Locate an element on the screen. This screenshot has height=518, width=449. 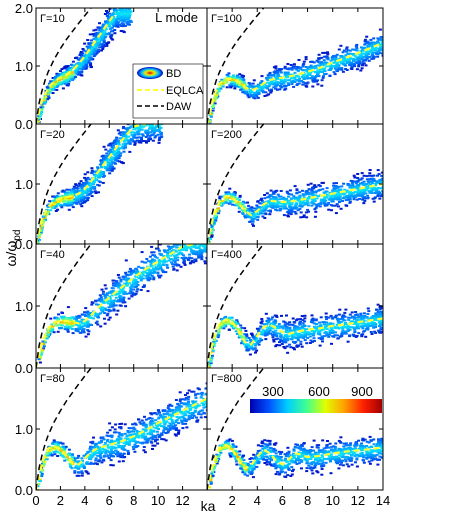
panel-label: Γ=40 is located at coordinates (52, 255).